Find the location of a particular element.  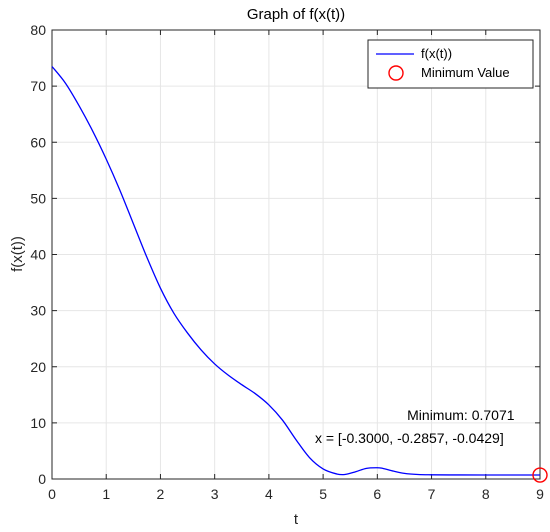

annotation-x-vector: x = [-0.3000, -0.2857, -0.0429] is located at coordinates (409, 438).